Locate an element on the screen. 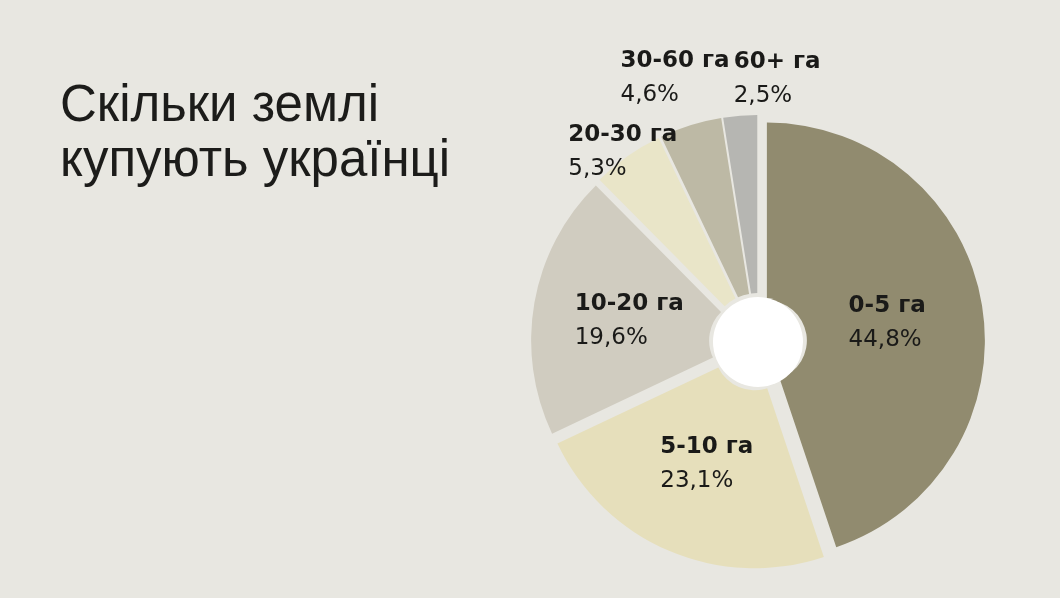 This screenshot has width=1060, height=598. slice-label: 5-10 га is located at coordinates (707, 446).